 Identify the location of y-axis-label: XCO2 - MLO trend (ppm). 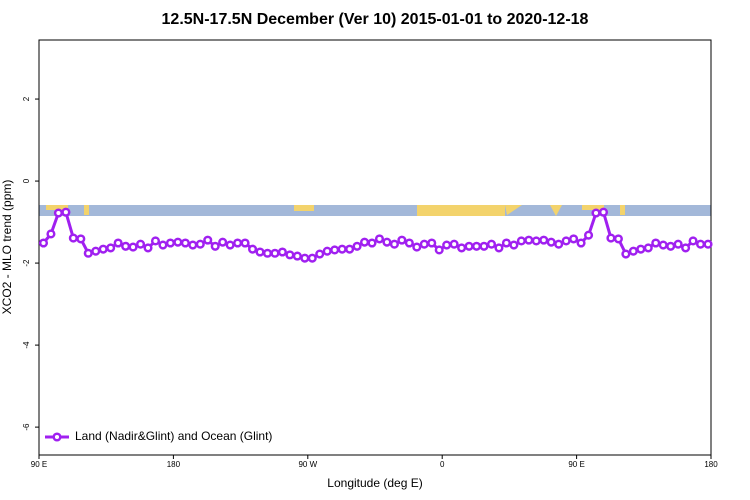
(7, 247).